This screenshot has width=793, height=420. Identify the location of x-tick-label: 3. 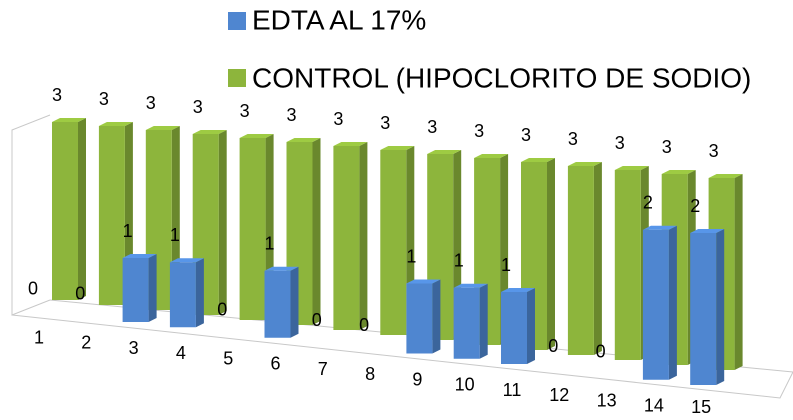
(134, 348).